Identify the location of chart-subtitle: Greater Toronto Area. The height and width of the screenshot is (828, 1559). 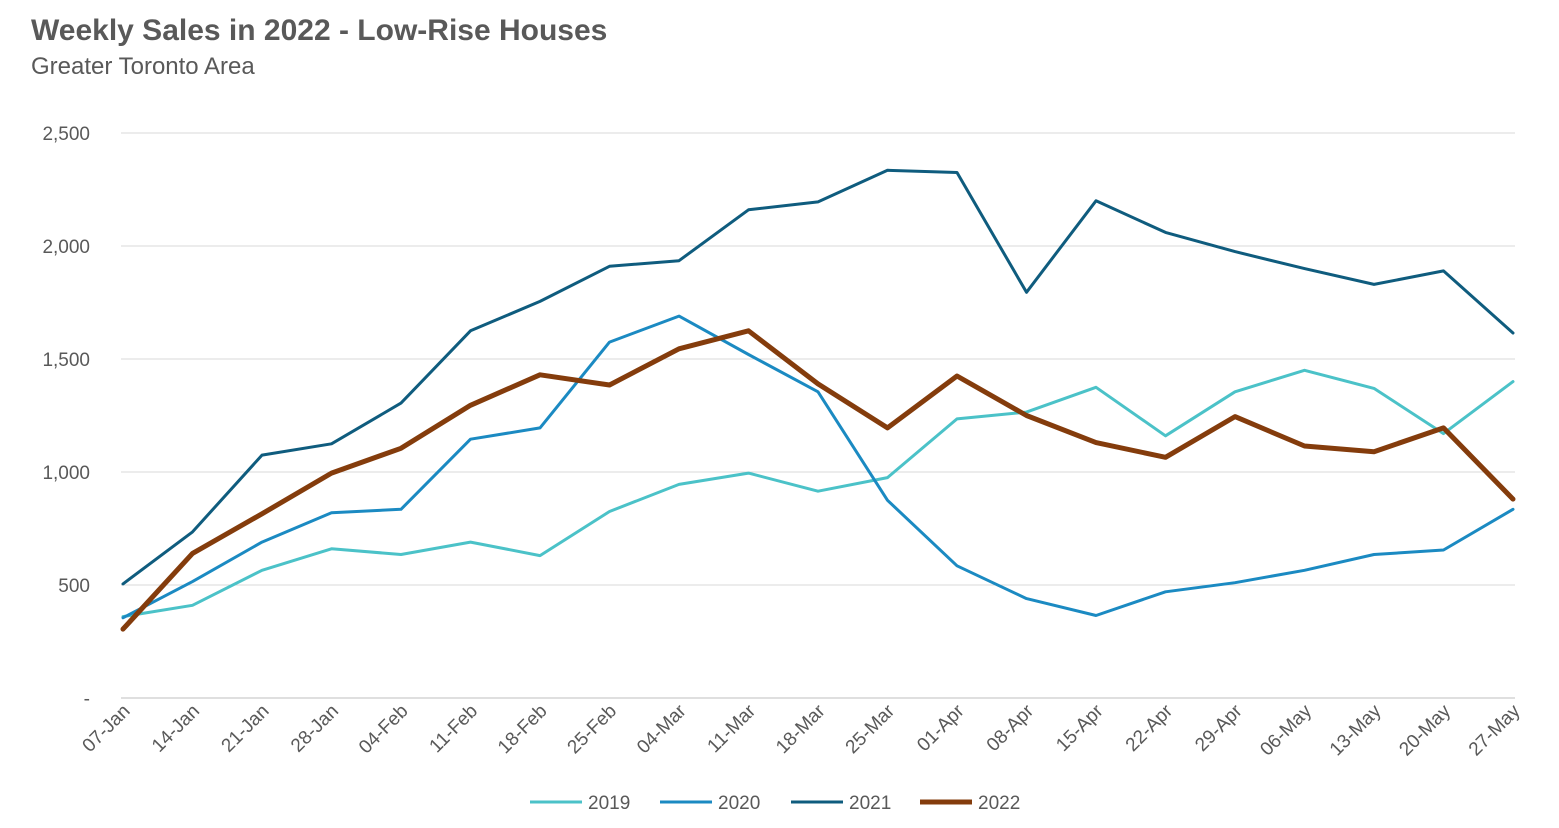
(143, 66).